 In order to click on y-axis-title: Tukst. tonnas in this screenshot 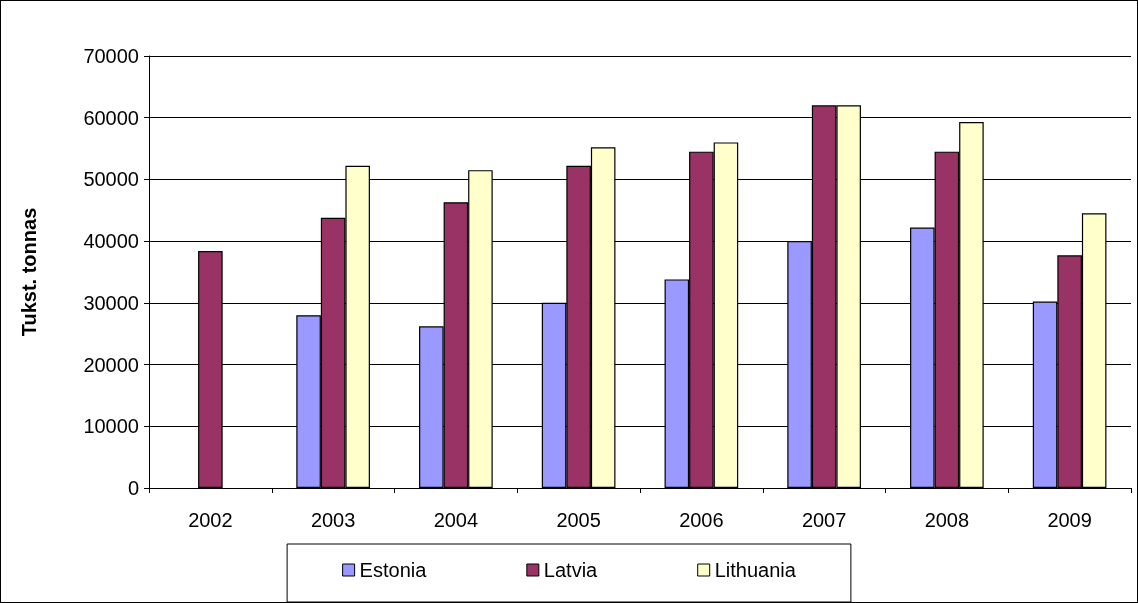, I will do `click(29, 272)`.